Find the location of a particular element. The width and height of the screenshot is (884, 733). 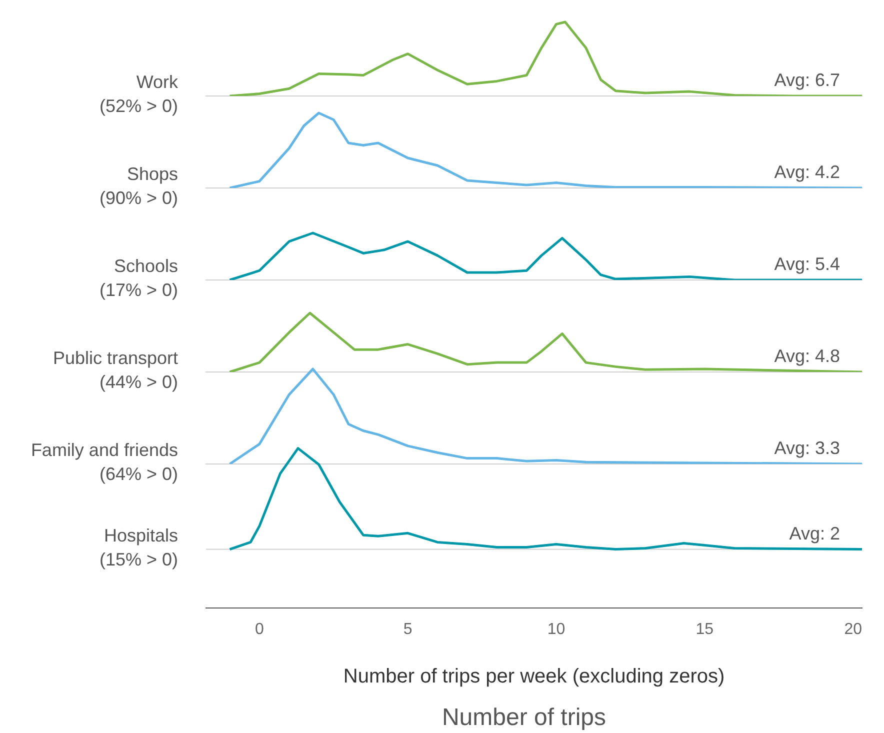

x-tick-label: 10 is located at coordinates (556, 629).